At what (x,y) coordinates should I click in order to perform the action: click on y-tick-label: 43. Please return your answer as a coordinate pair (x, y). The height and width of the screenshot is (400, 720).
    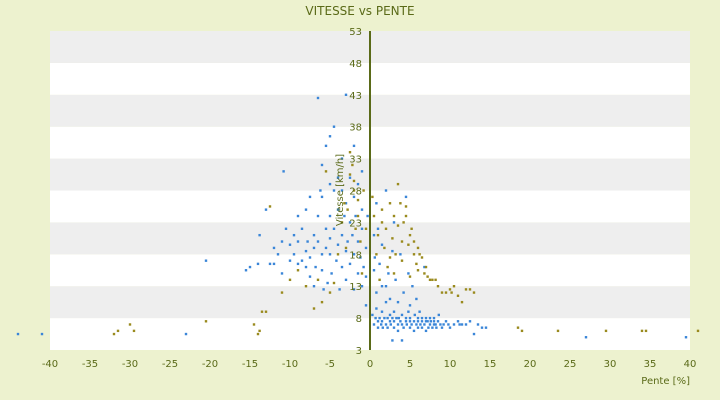
    Looking at the image, I should click on (355, 96).